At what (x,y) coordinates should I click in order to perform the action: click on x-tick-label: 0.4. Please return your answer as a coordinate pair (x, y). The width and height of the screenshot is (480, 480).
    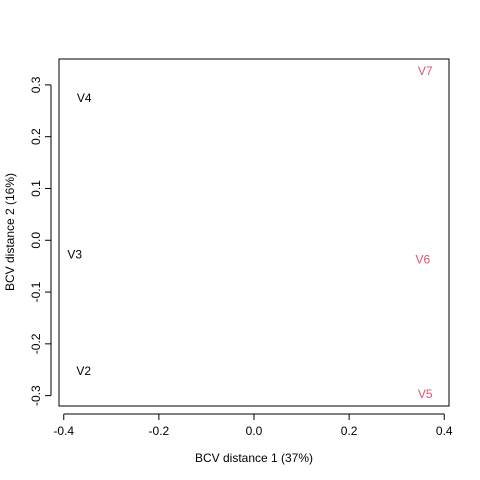
    Looking at the image, I should click on (444, 431).